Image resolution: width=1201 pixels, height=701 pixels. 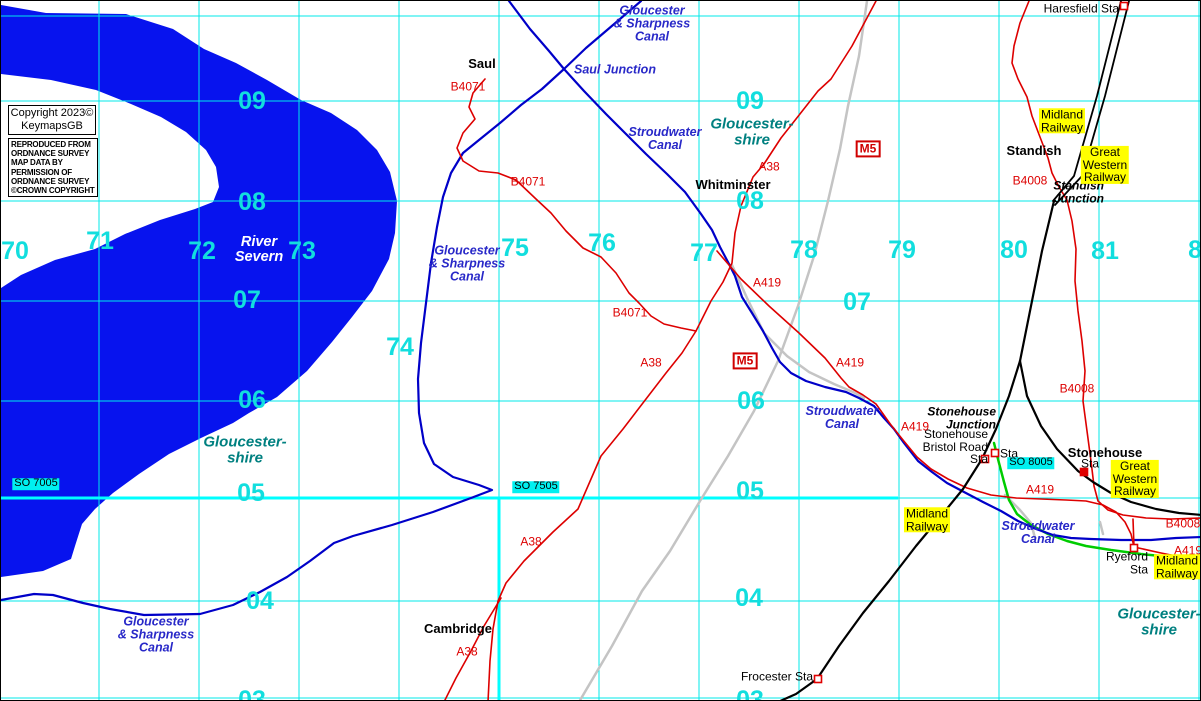 I want to click on m5-badge-2: M5, so click(x=745, y=361).